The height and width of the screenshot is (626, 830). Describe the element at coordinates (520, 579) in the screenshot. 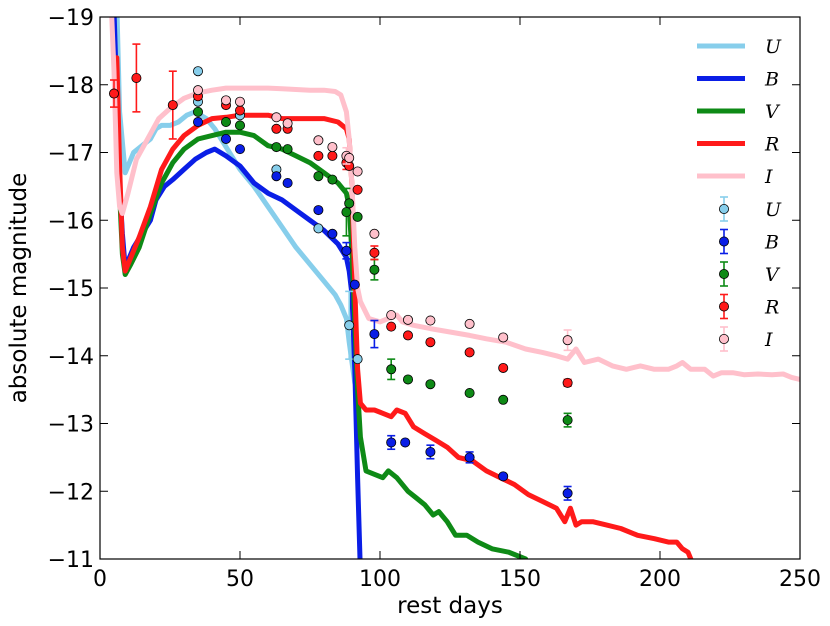

I see `x-tick-label: 150` at that location.